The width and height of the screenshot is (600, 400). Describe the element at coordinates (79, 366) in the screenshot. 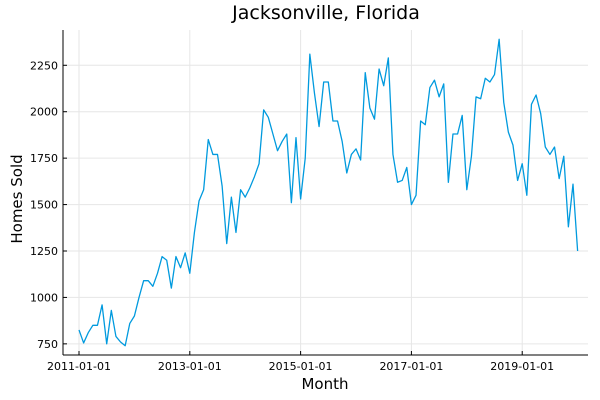

I see `x-tick-label: 2011-01-01` at that location.